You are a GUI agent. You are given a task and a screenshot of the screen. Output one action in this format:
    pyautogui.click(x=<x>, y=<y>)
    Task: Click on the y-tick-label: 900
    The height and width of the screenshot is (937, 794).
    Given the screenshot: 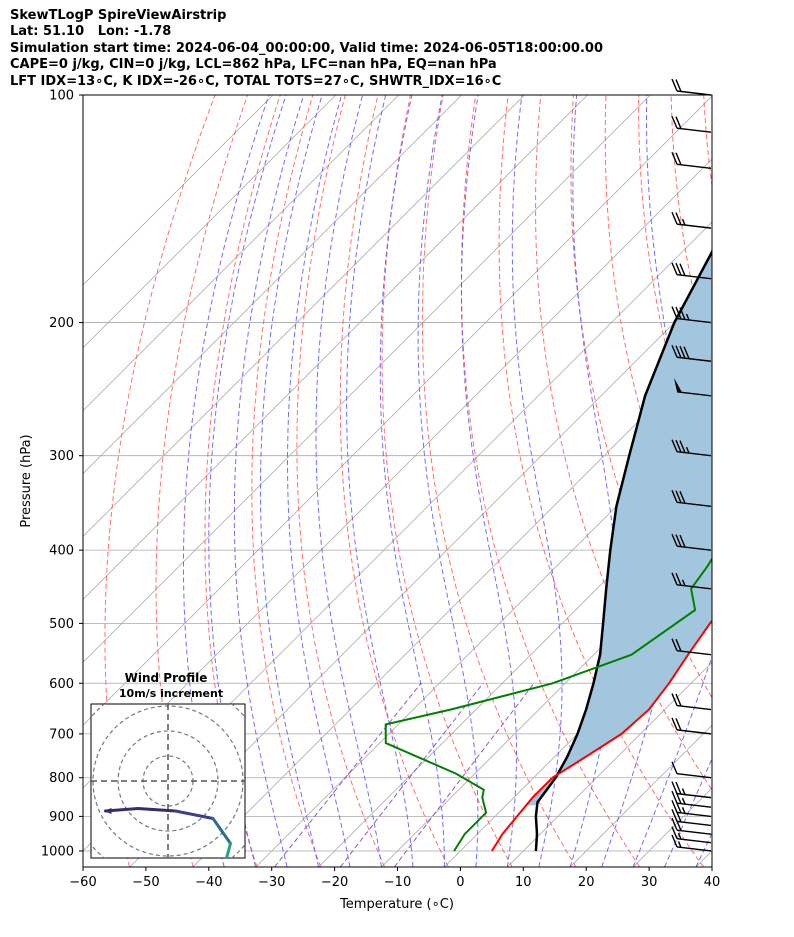 What is the action you would take?
    pyautogui.click(x=61, y=817)
    